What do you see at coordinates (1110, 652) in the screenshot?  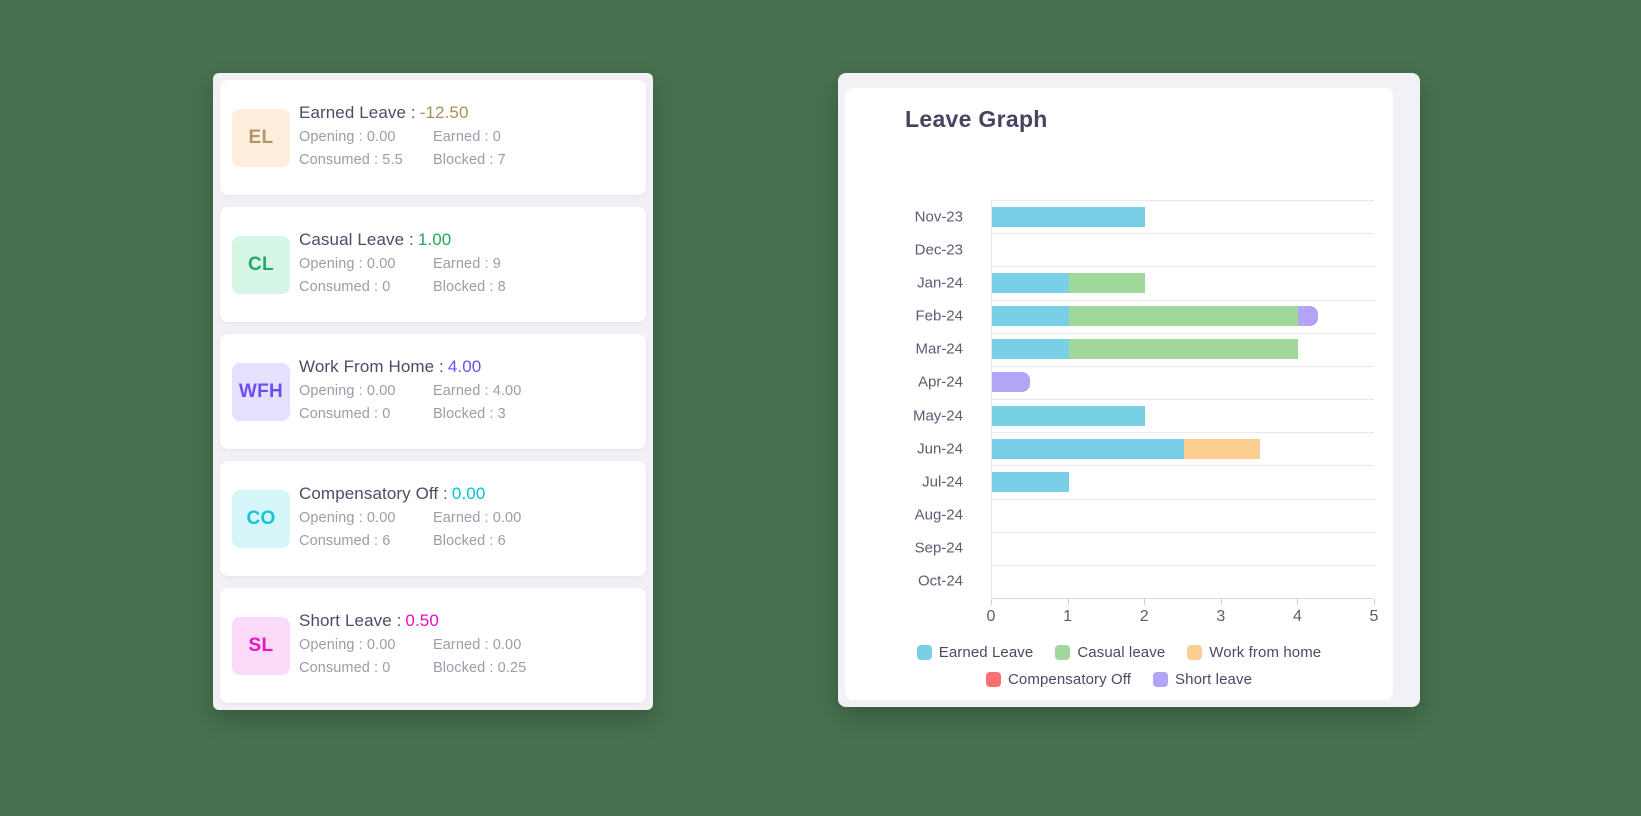 I see `legend-item-casual-leave: Casual leave` at bounding box center [1110, 652].